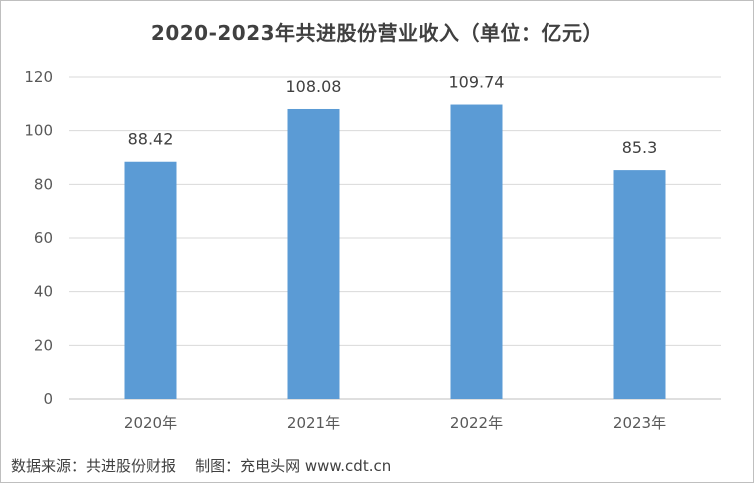 Image resolution: width=754 pixels, height=483 pixels. I want to click on y-tick-label: 60, so click(43, 238).